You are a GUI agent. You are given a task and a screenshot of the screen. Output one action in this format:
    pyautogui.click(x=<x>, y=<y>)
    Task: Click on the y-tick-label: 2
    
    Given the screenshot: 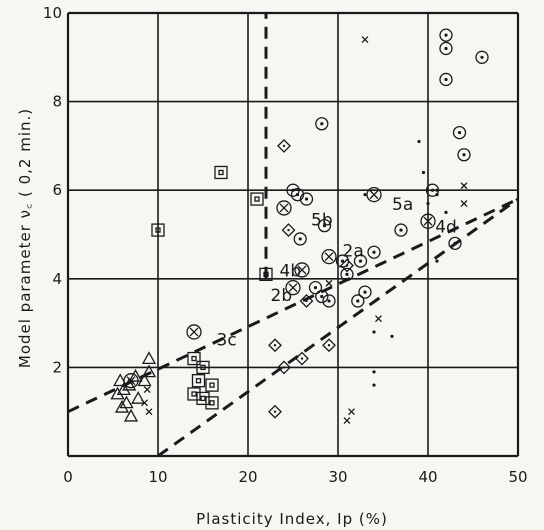 What is the action you would take?
    pyautogui.click(x=57, y=367)
    